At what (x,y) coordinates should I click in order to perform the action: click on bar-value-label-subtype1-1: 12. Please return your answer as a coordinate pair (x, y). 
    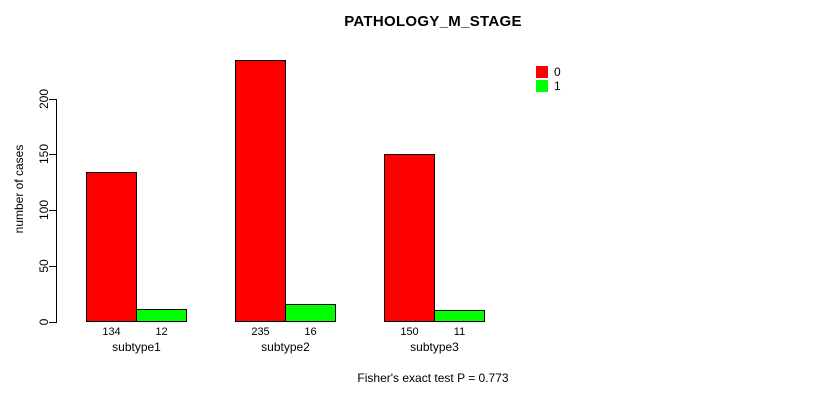
    Looking at the image, I should click on (161, 332).